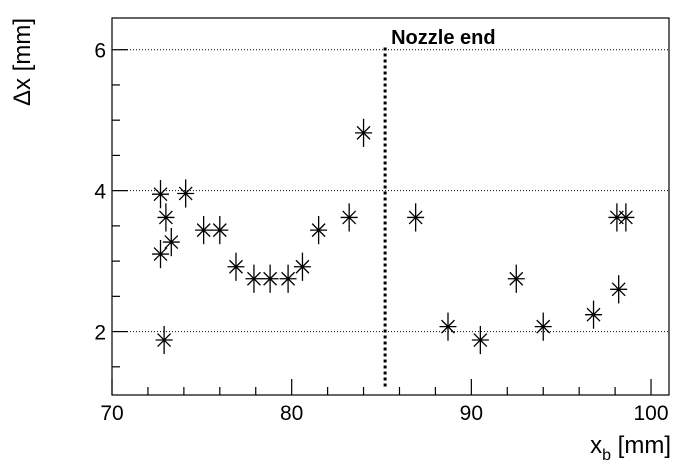 The height and width of the screenshot is (471, 698). I want to click on x-axis-title-main: x, so click(596, 445).